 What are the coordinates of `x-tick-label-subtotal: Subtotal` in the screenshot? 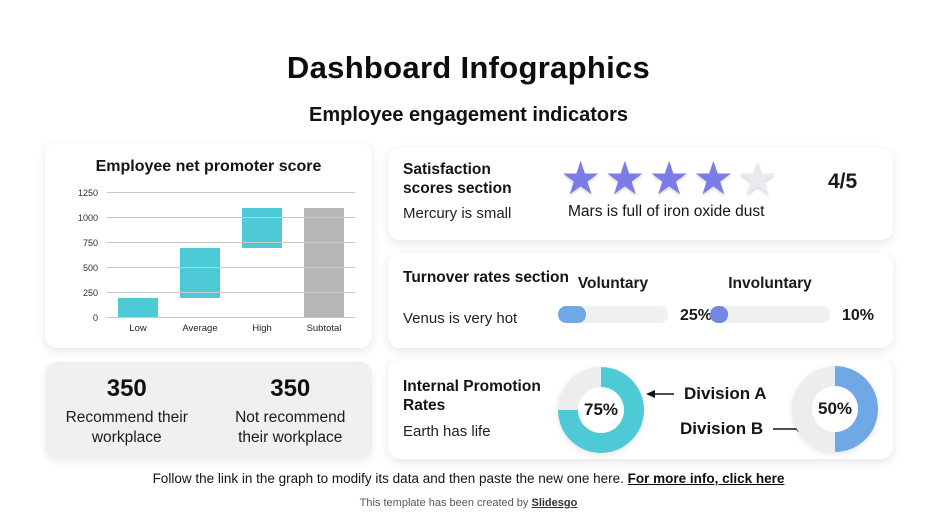 It's located at (324, 328).